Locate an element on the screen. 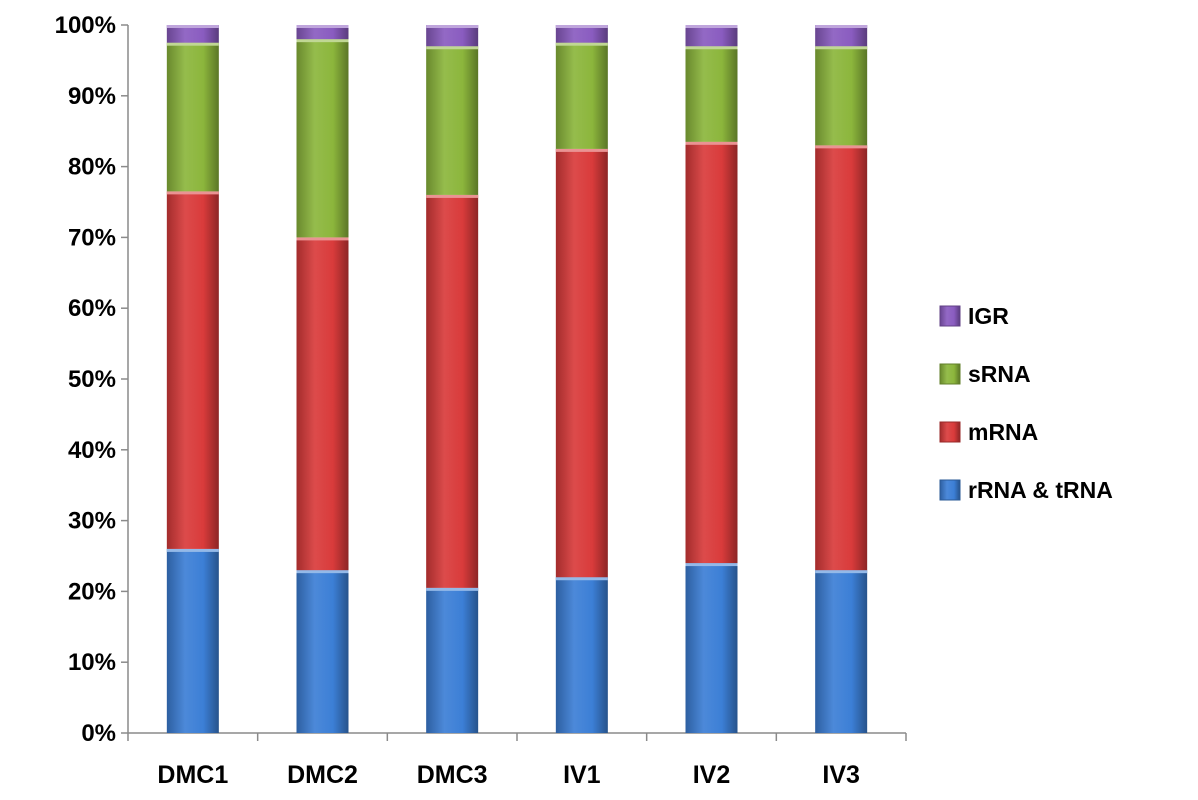 The width and height of the screenshot is (1198, 800). legend-label-igr: IGR is located at coordinates (988, 316).